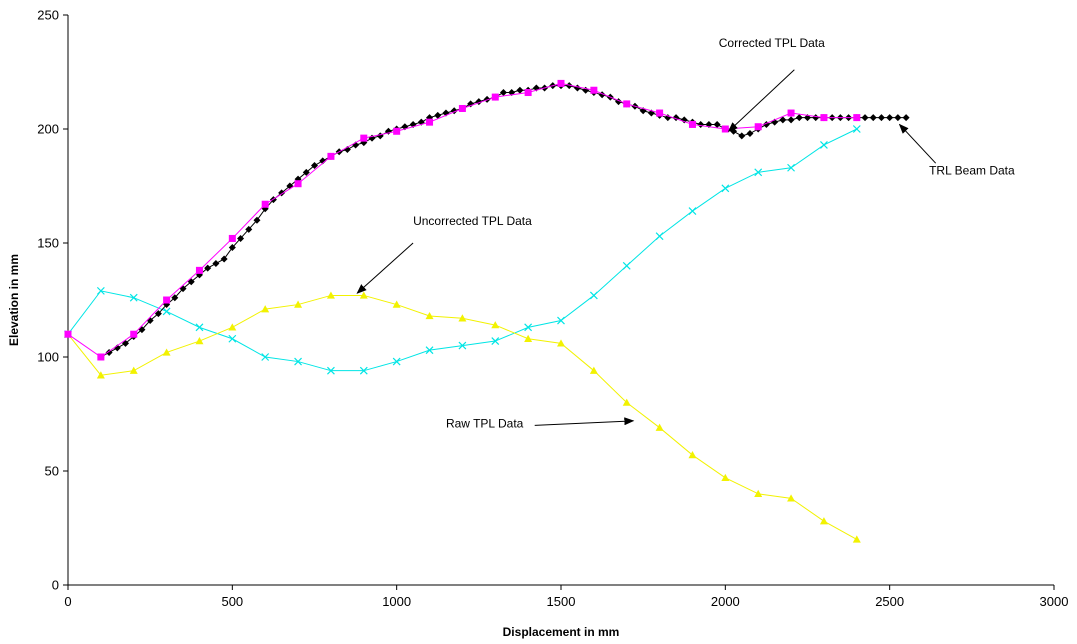  What do you see at coordinates (561, 601) in the screenshot?
I see `x-tick-label: 1500` at bounding box center [561, 601].